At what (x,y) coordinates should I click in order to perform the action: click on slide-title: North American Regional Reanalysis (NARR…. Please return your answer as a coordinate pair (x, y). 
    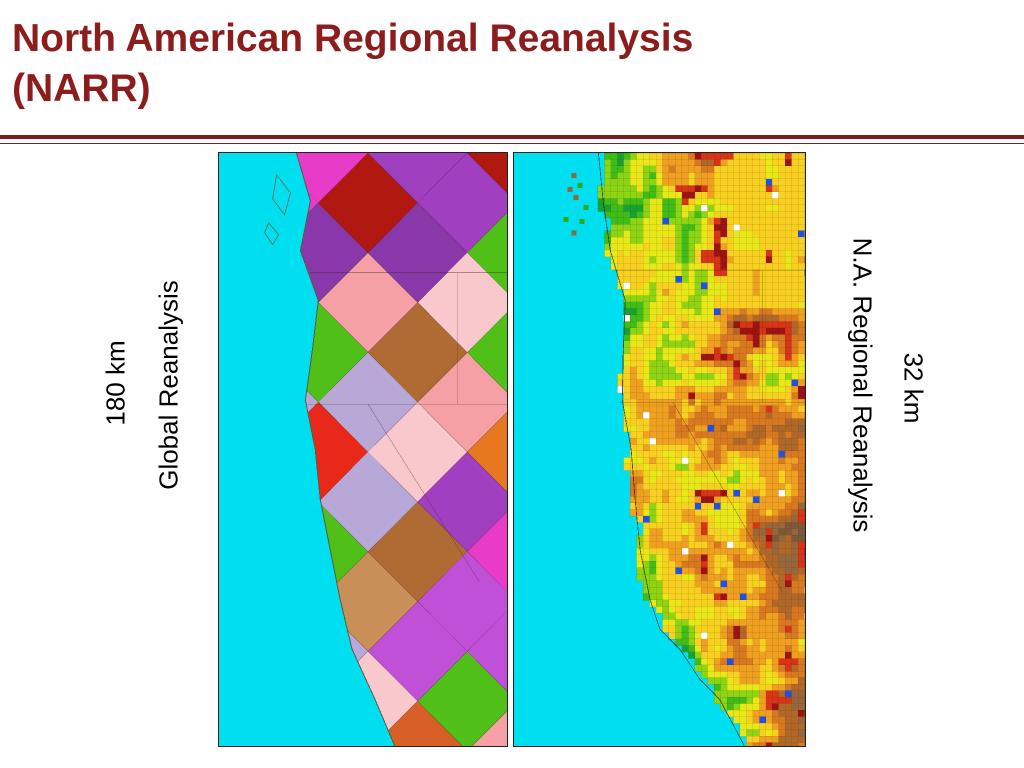
    Looking at the image, I should click on (352, 64).